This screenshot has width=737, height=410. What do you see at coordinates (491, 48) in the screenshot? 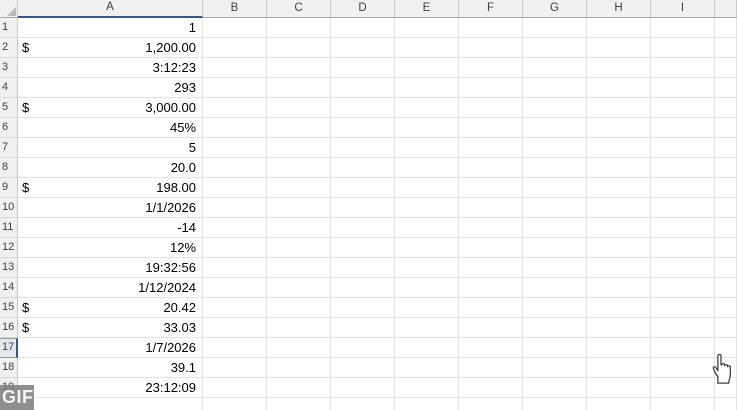
I see `cell-F2` at bounding box center [491, 48].